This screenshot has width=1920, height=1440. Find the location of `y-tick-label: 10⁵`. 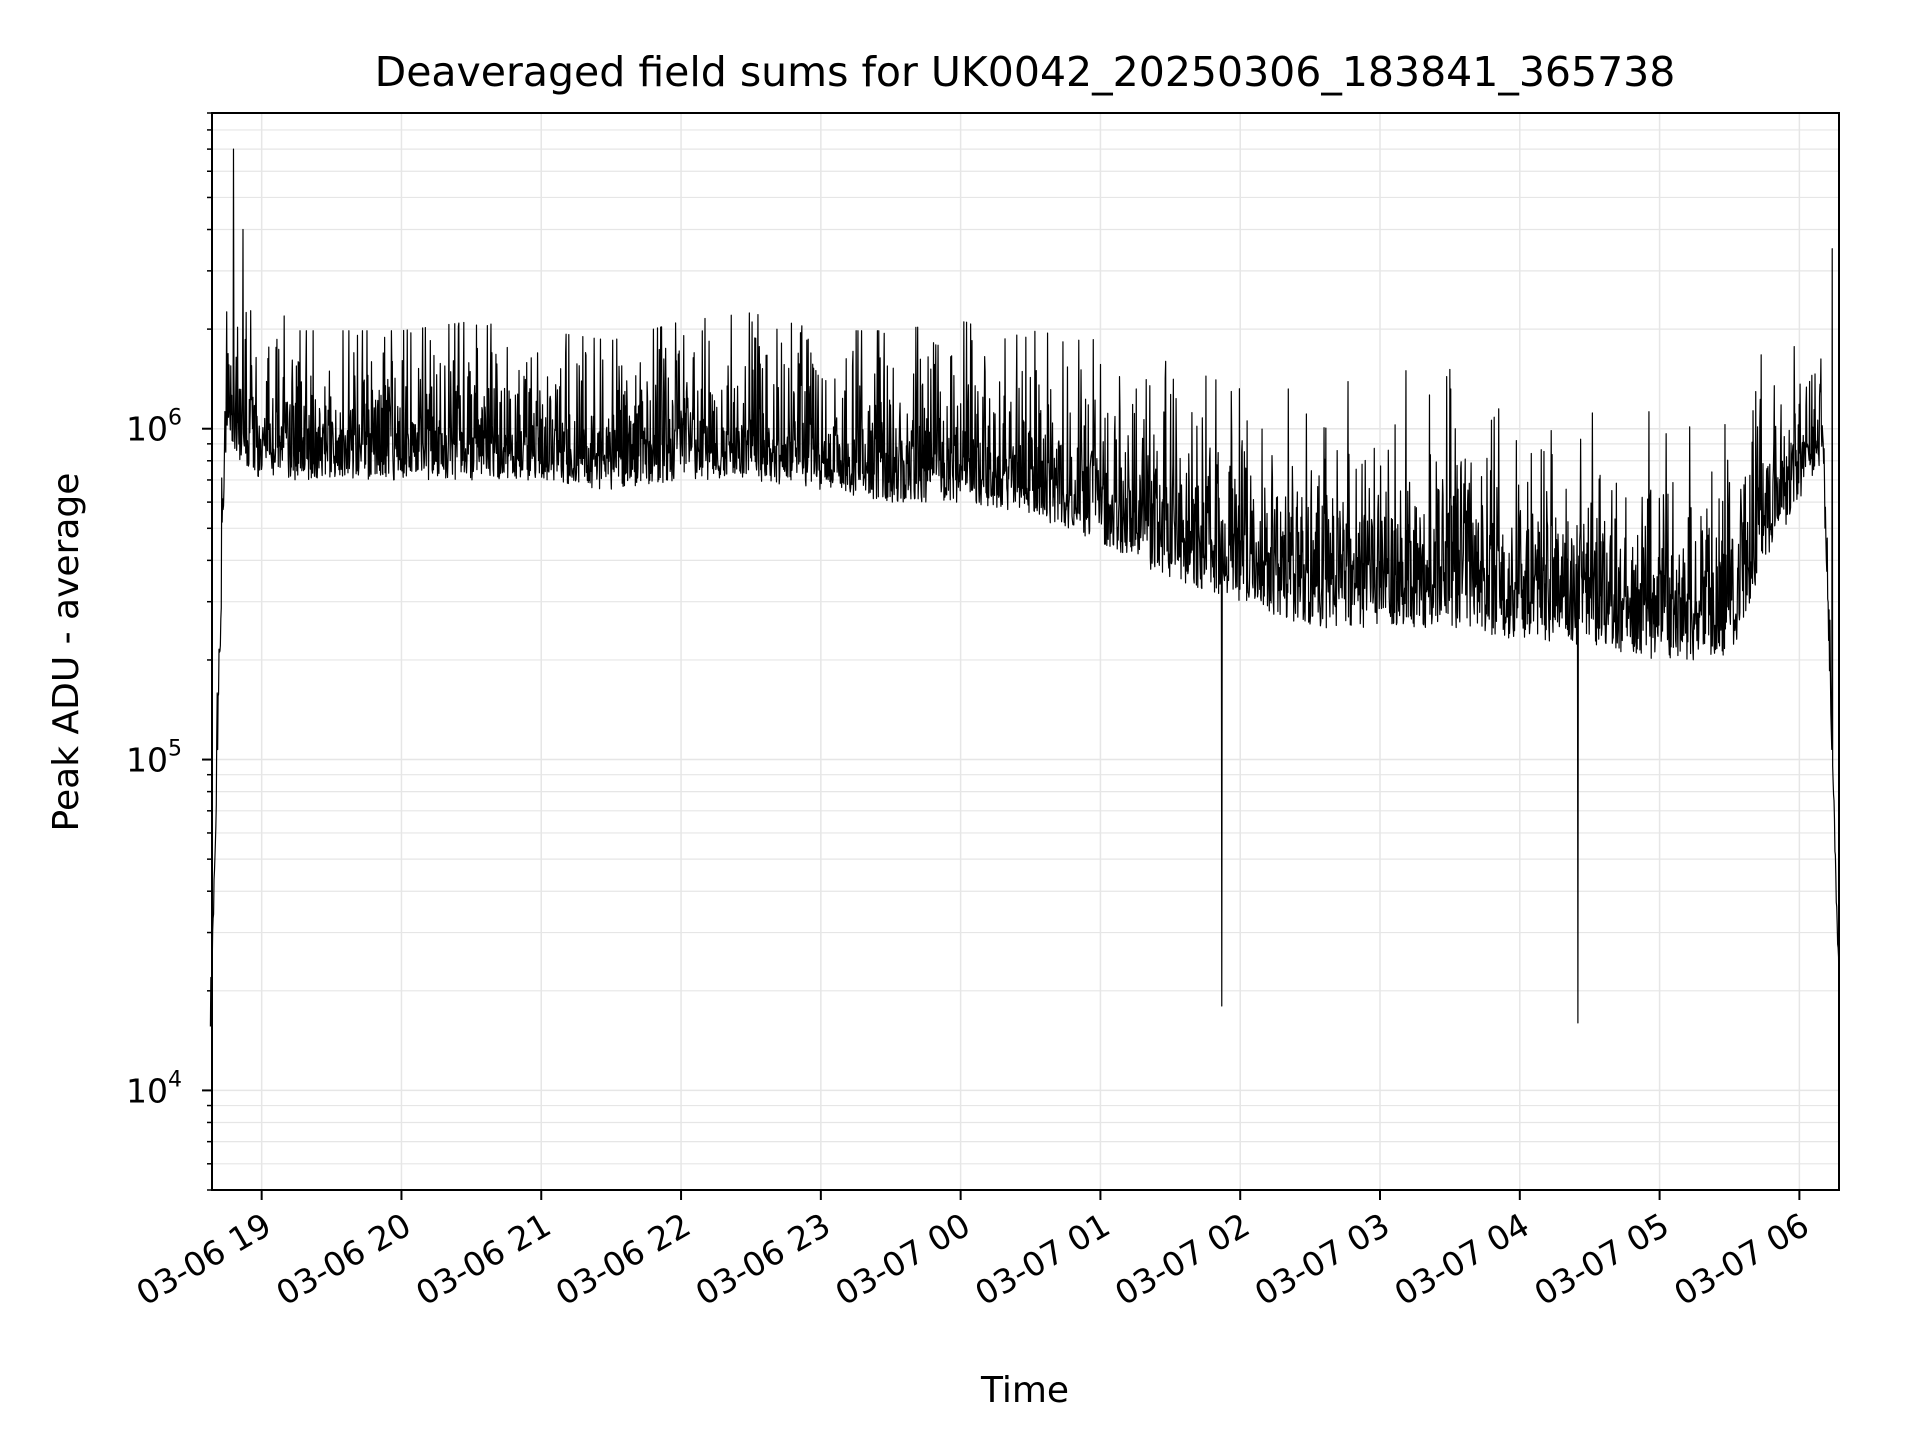

y-tick-label: 10⁵ is located at coordinates (154, 758).